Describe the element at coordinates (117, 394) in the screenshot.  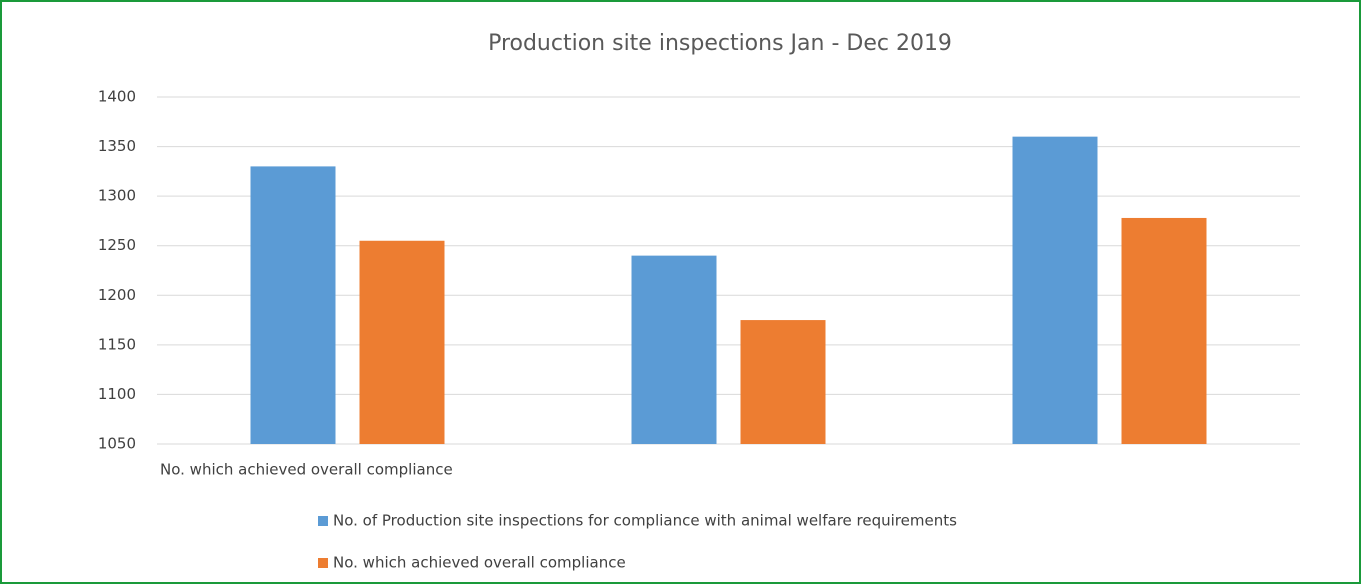
I see `y-tick-label: 1100` at that location.